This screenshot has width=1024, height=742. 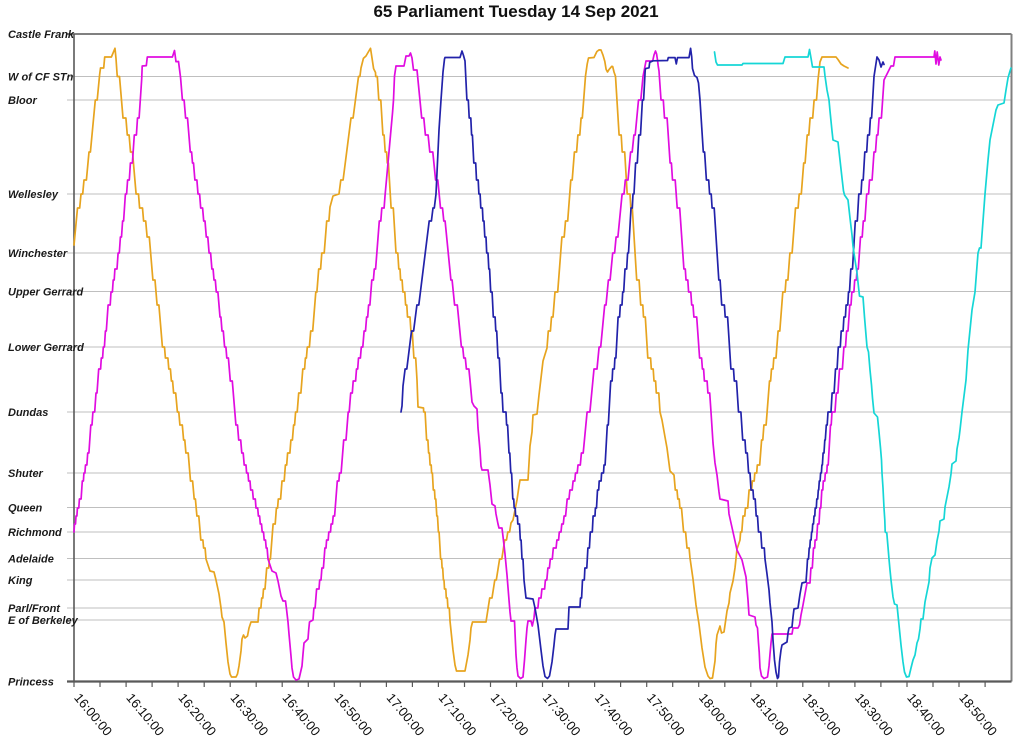 What do you see at coordinates (31, 682) in the screenshot?
I see `svg-text: Princess` at bounding box center [31, 682].